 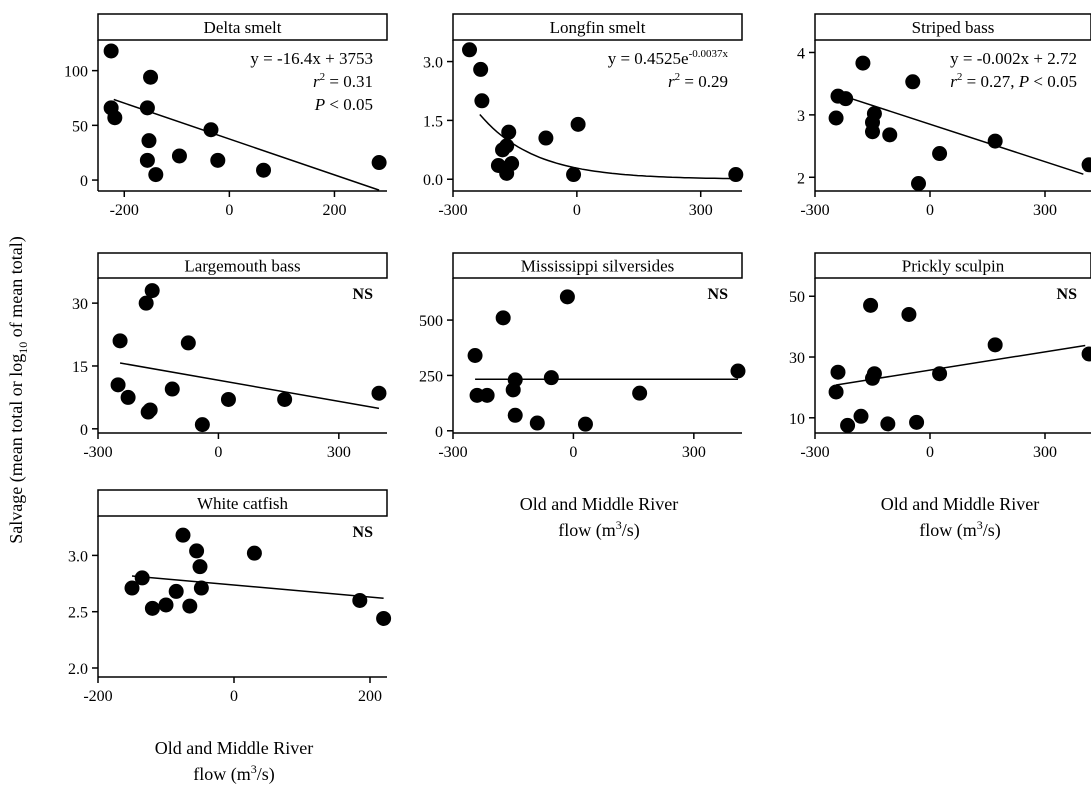 I want to click on y-tick-label: 2, so click(x=801, y=178).